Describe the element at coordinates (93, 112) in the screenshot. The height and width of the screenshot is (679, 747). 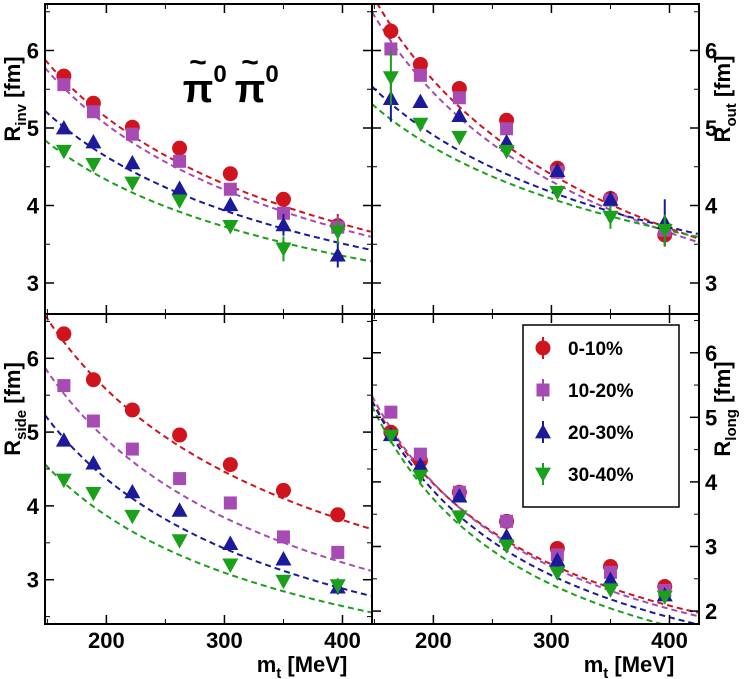
I see `data-point-inv-10-20%-1` at that location.